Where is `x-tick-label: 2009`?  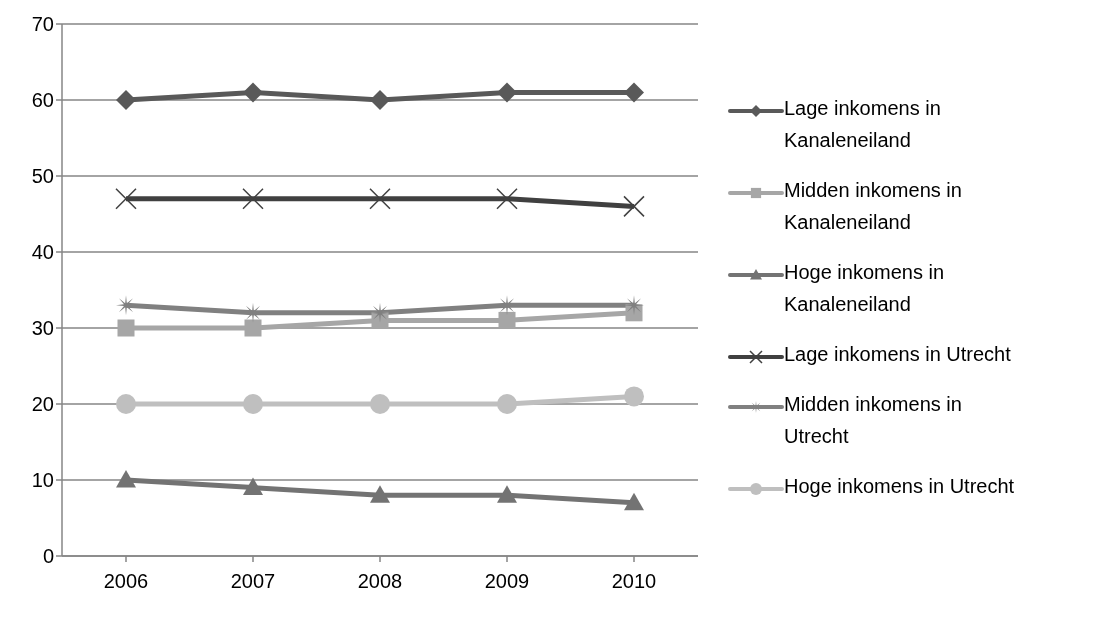
x-tick-label: 2009 is located at coordinates (507, 581).